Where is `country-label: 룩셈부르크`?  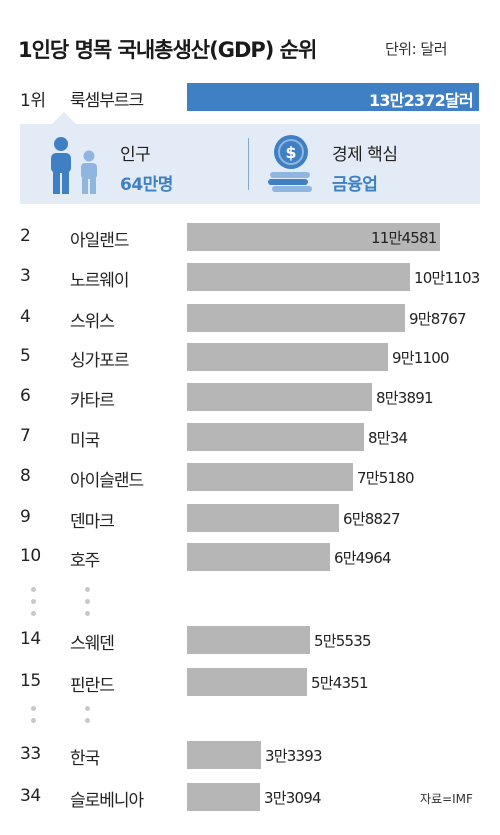
country-label: 룩셈부르크 is located at coordinates (107, 101).